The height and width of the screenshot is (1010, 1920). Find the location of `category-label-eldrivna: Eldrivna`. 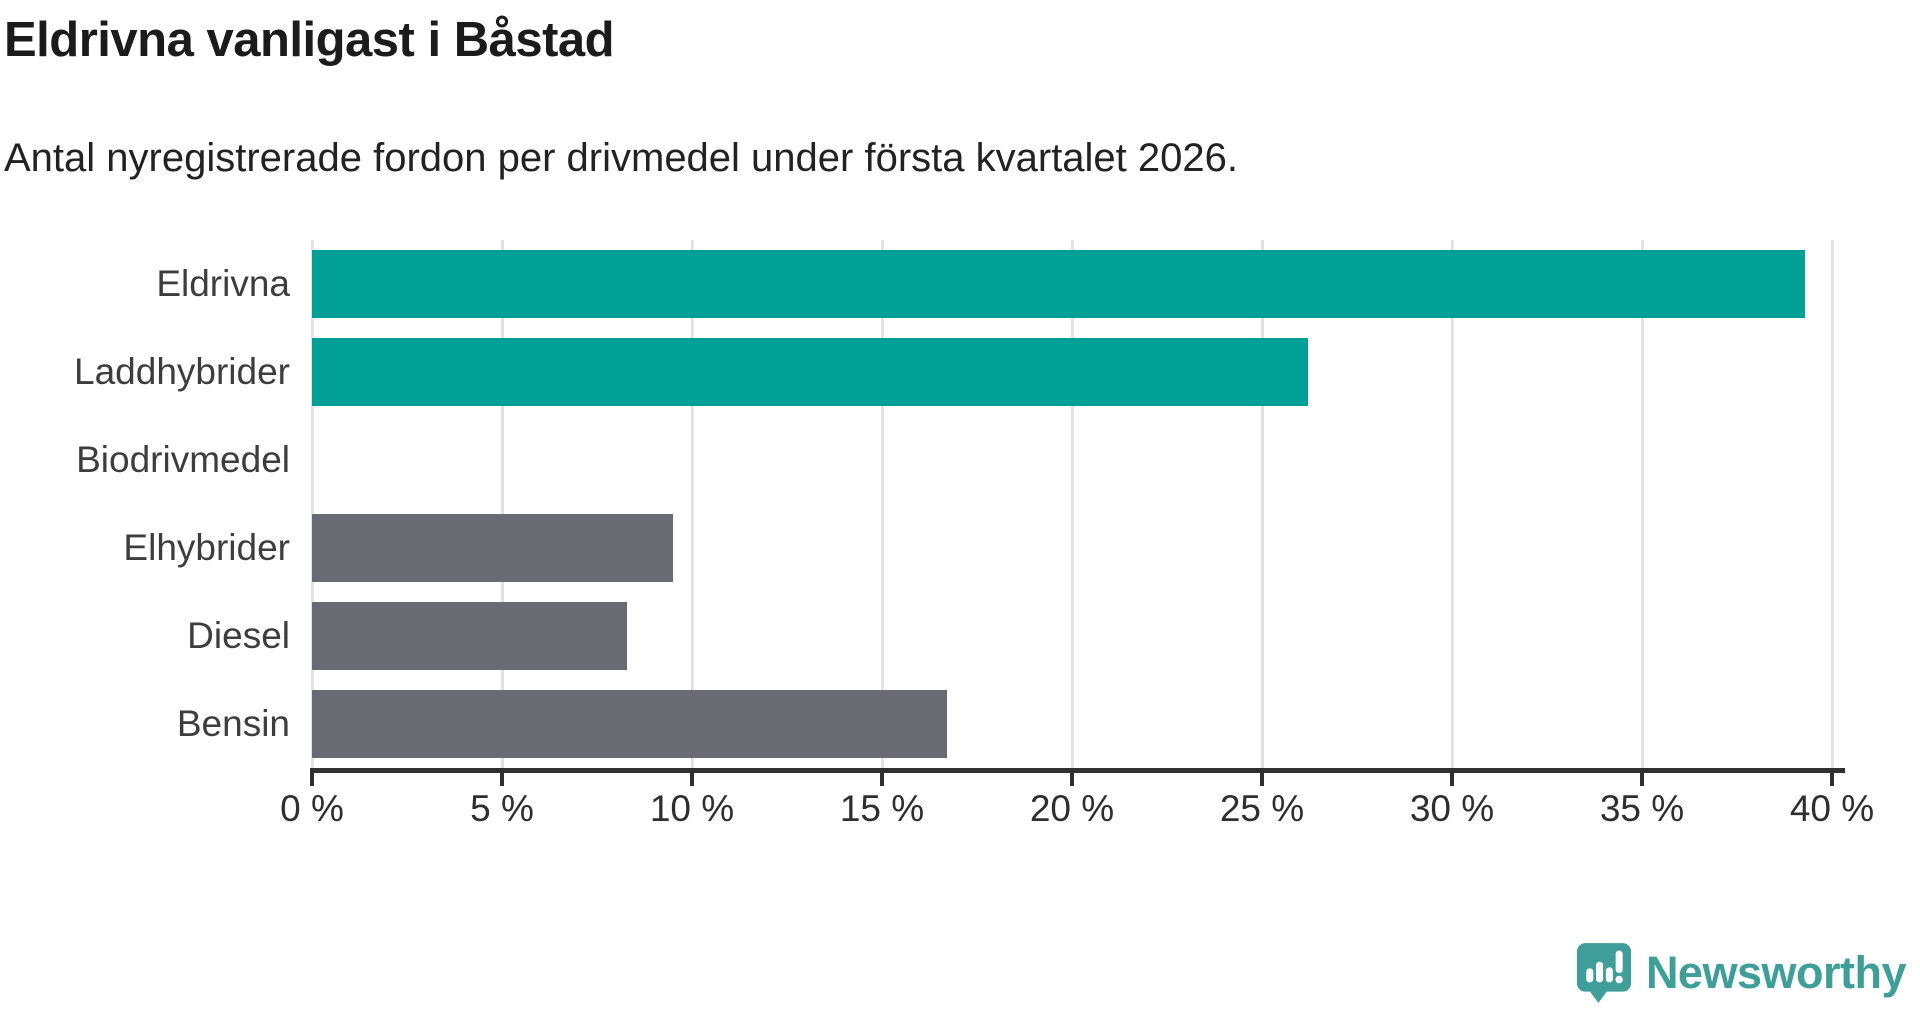

category-label-eldrivna: Eldrivna is located at coordinates (223, 283).